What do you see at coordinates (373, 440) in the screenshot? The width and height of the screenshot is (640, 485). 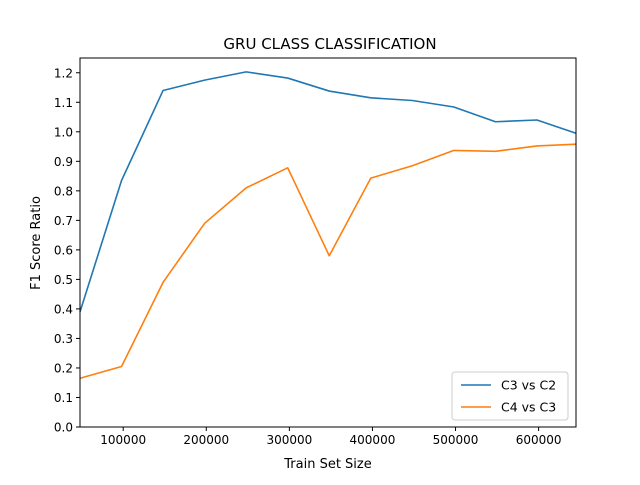 I see `x-tick-label: 400000` at bounding box center [373, 440].